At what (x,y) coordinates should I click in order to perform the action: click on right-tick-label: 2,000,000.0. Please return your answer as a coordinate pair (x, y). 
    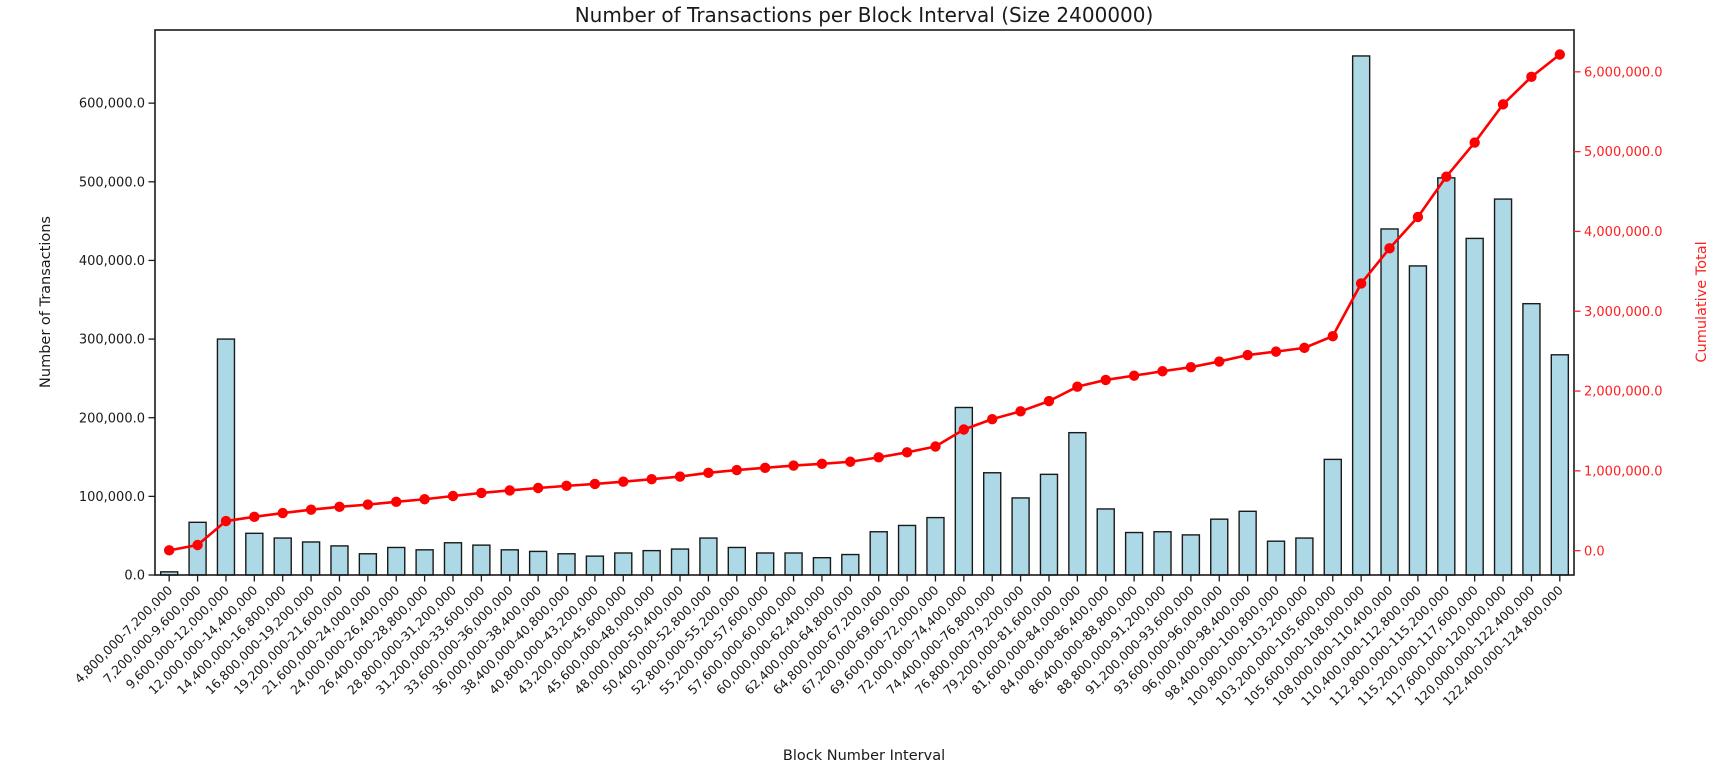
    Looking at the image, I should click on (1623, 392).